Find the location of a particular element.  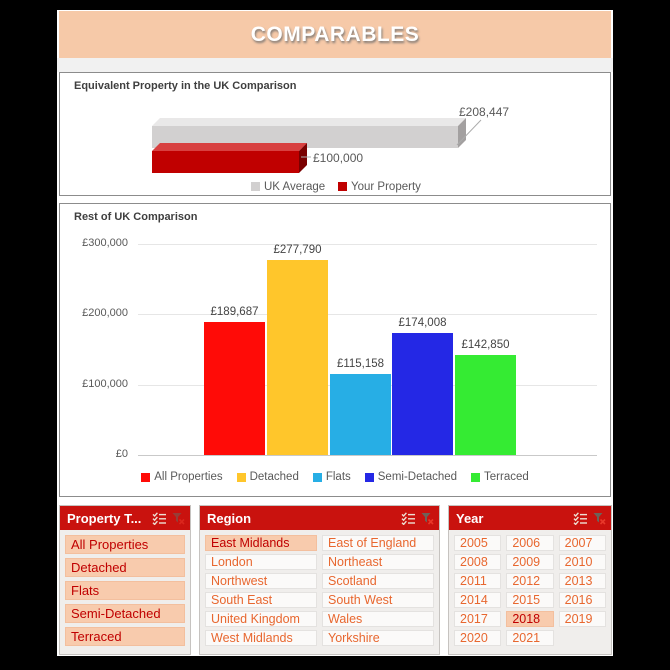

y-tick-0: £0 is located at coordinates (121, 454).